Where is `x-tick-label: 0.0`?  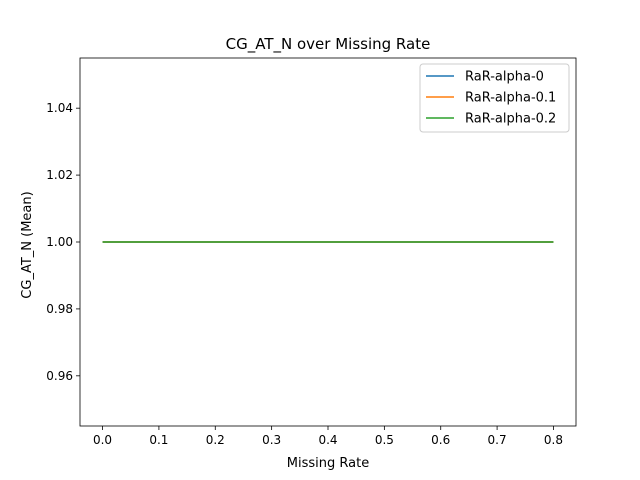 x-tick-label: 0.0 is located at coordinates (102, 440).